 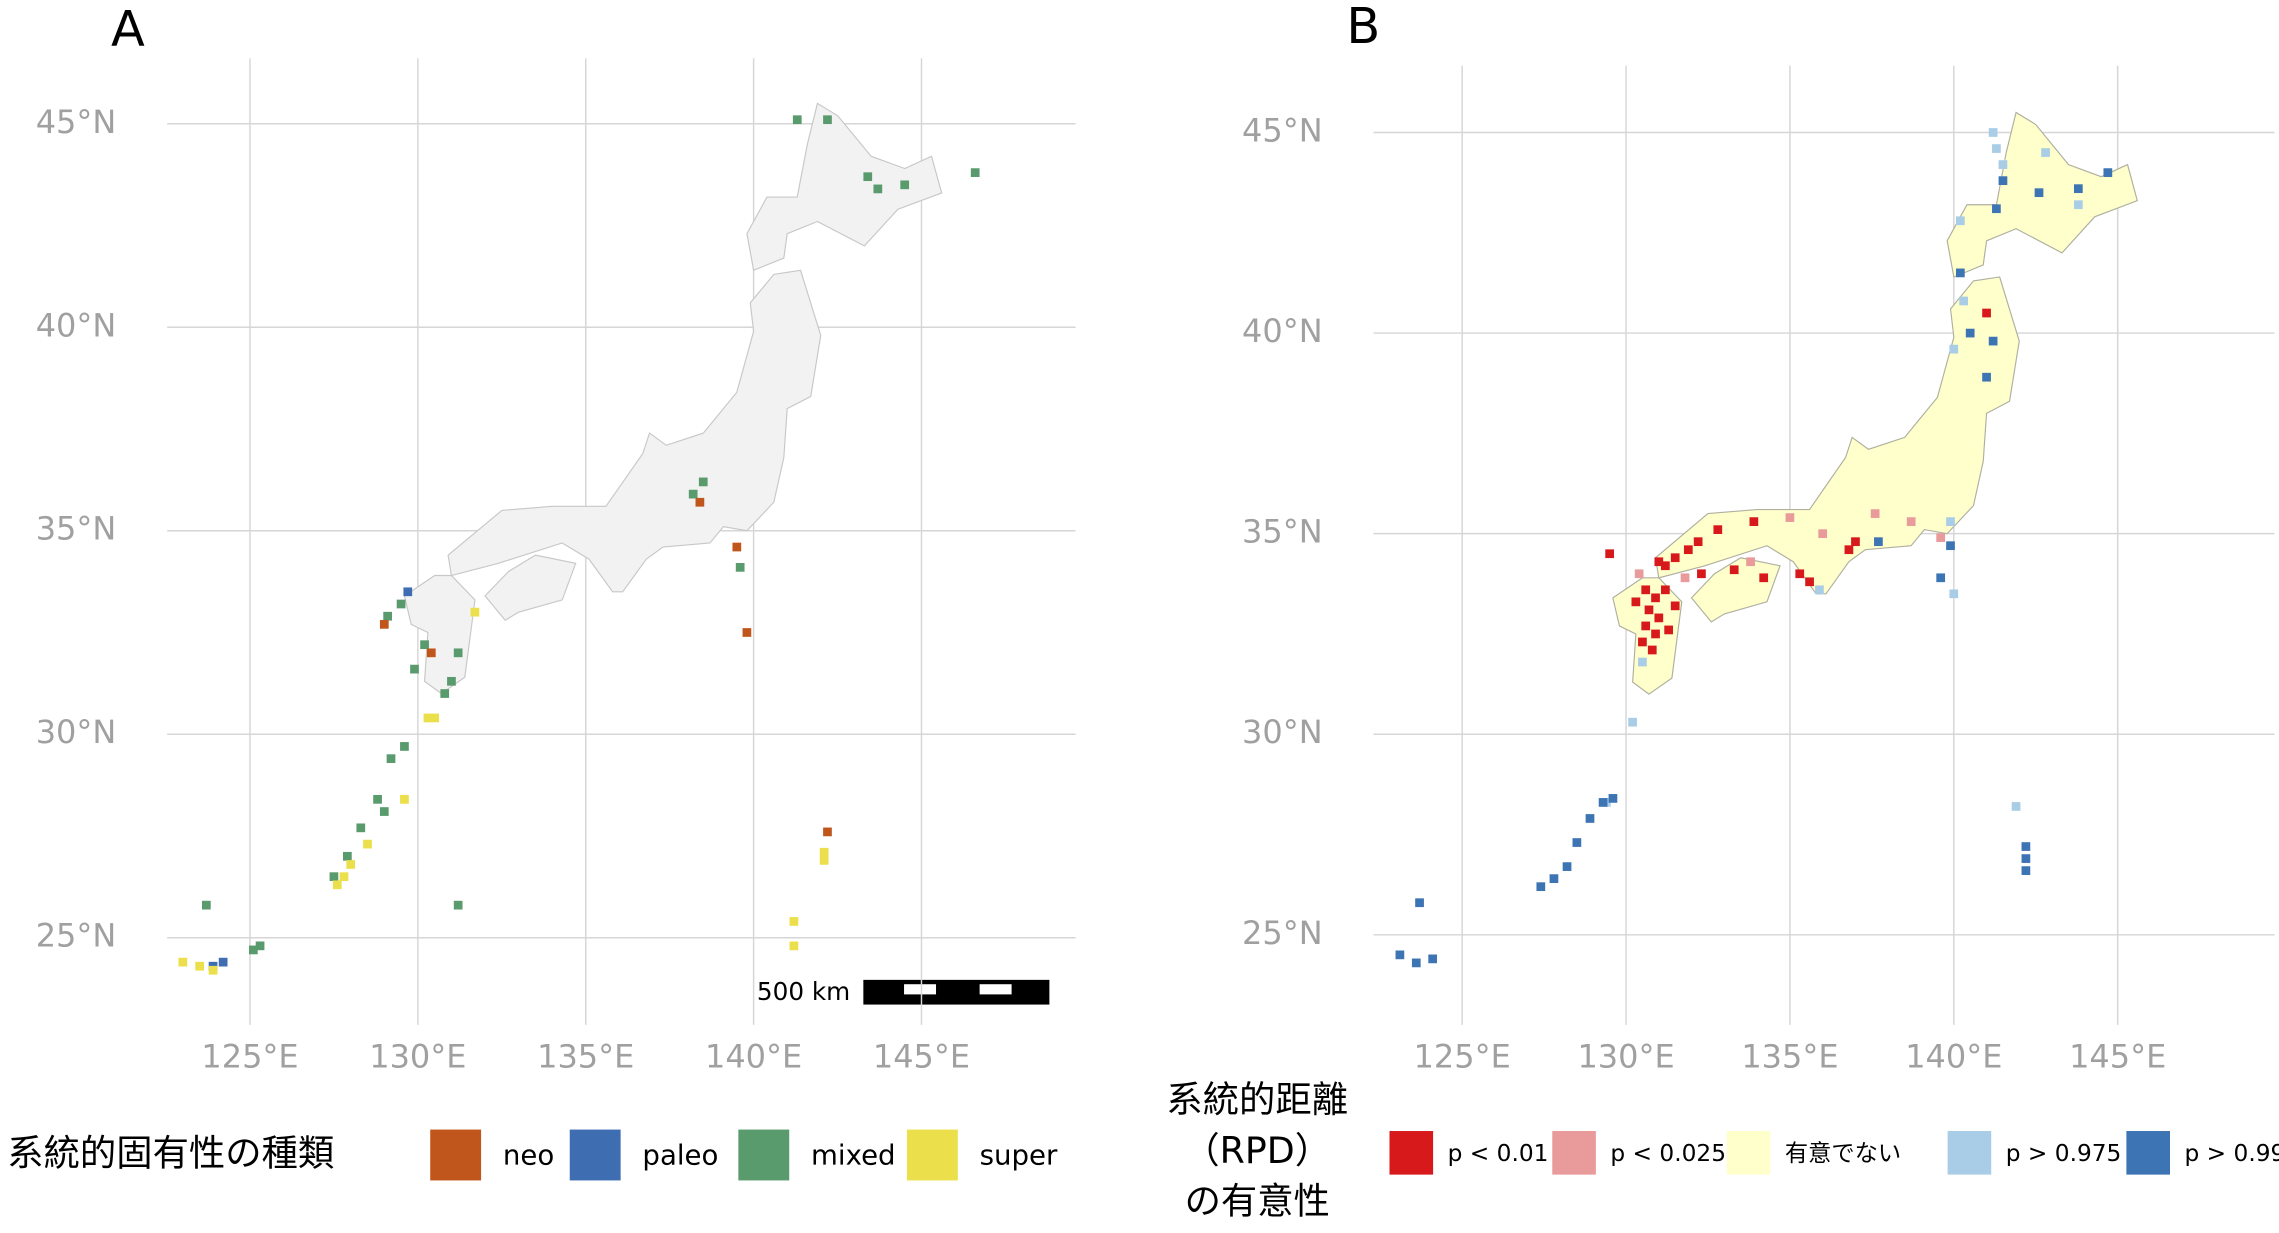 I want to click on x-tick-label: 125°E, so click(x=1462, y=1056).